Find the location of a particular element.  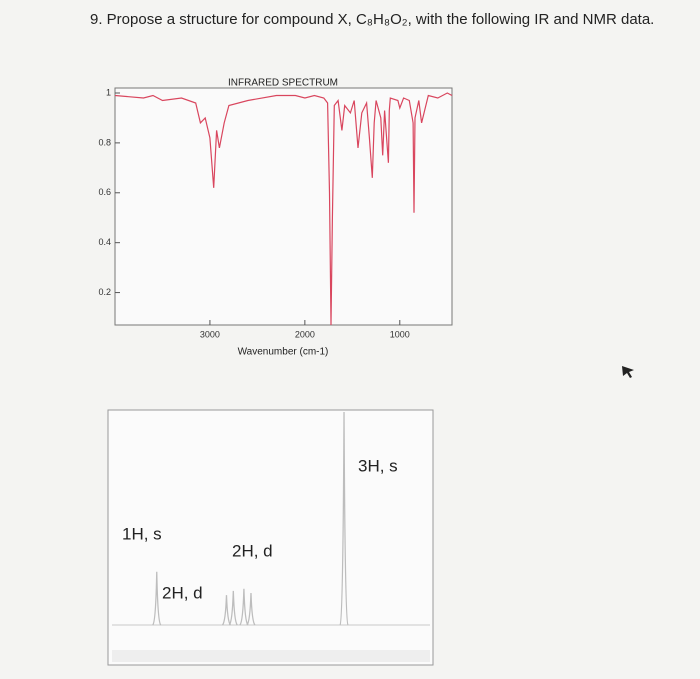

peak-annotation: 1H, s is located at coordinates (142, 533).